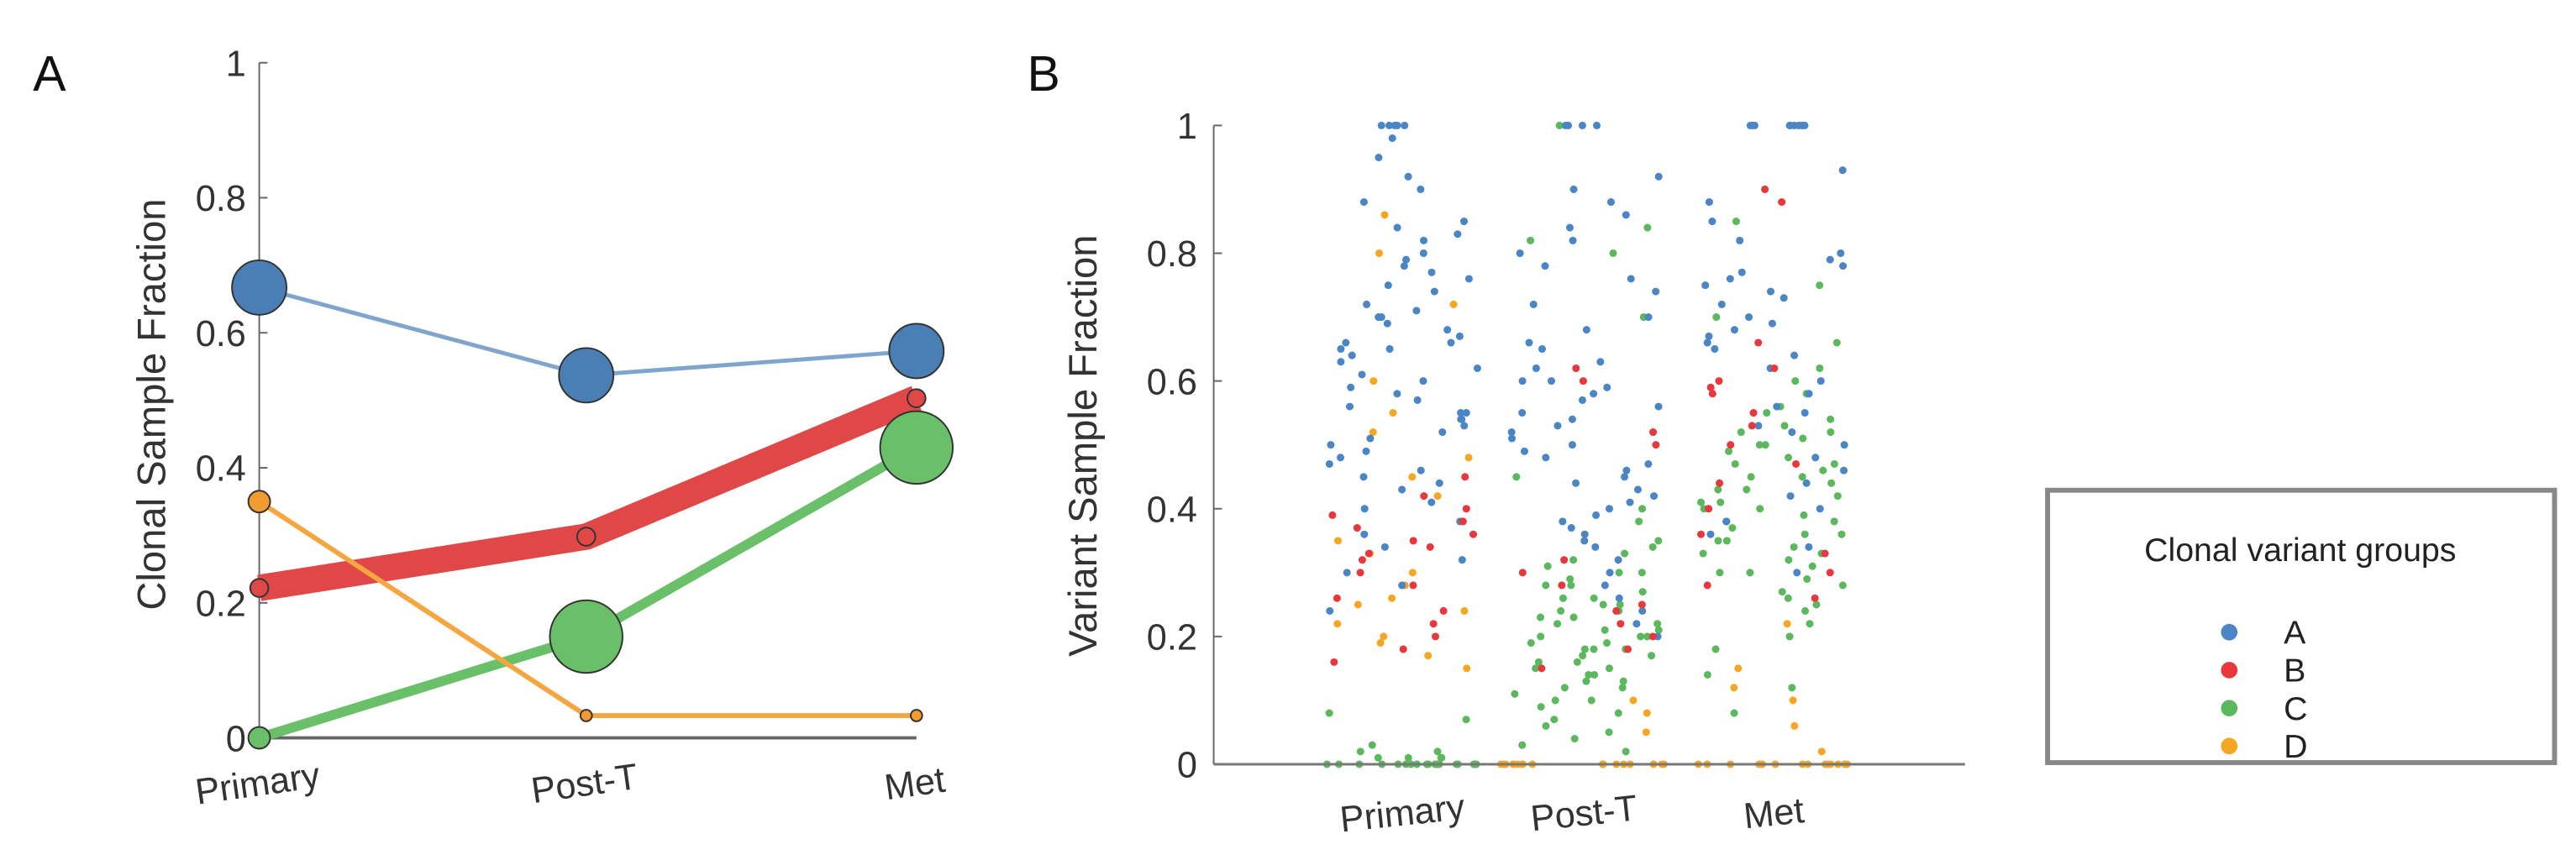 The image size is (2576, 860). Describe the element at coordinates (2229, 746) in the screenshot. I see `legend-marker-d` at that location.